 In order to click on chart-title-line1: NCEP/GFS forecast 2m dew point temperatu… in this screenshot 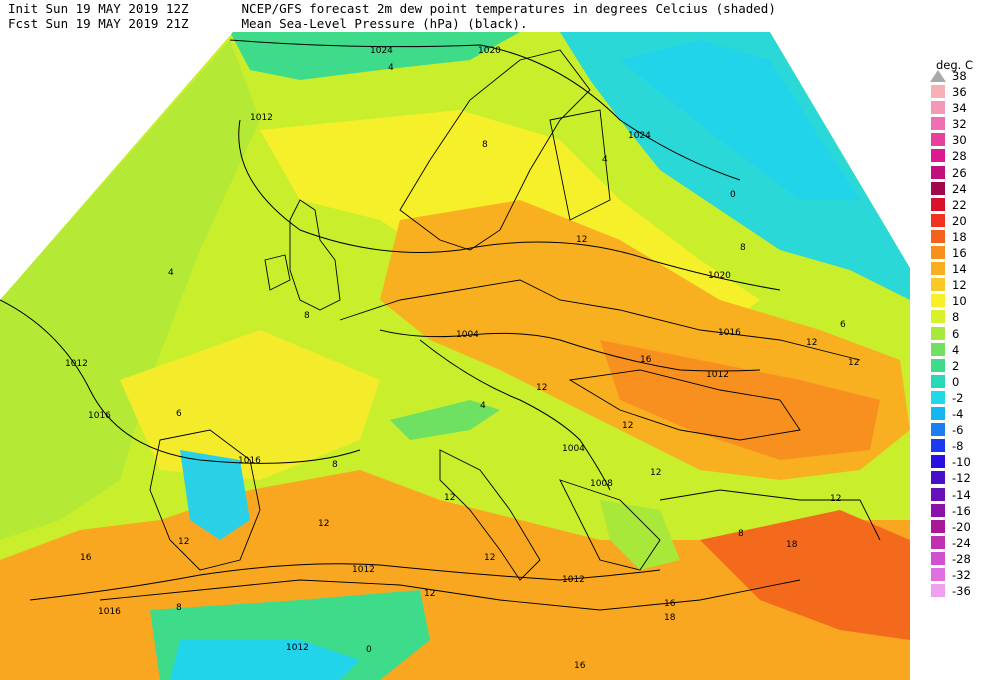, I will do `click(508, 8)`.